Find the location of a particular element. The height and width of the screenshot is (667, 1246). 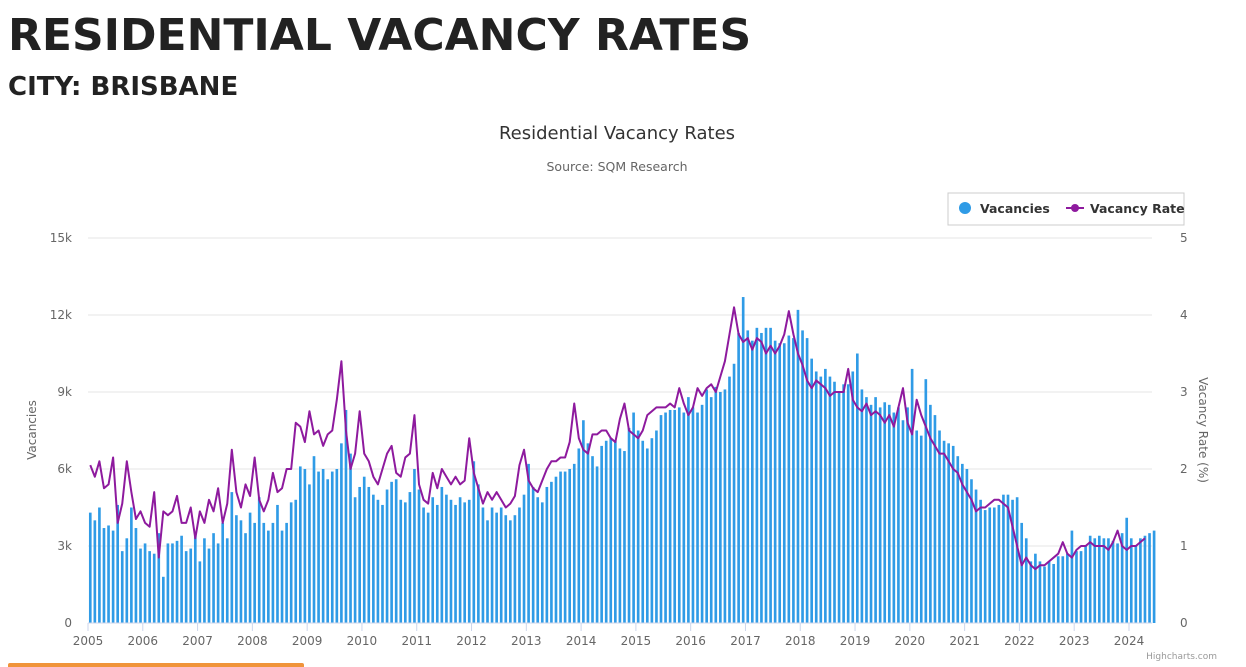

credits: Highcharts.com is located at coordinates (1181, 657).